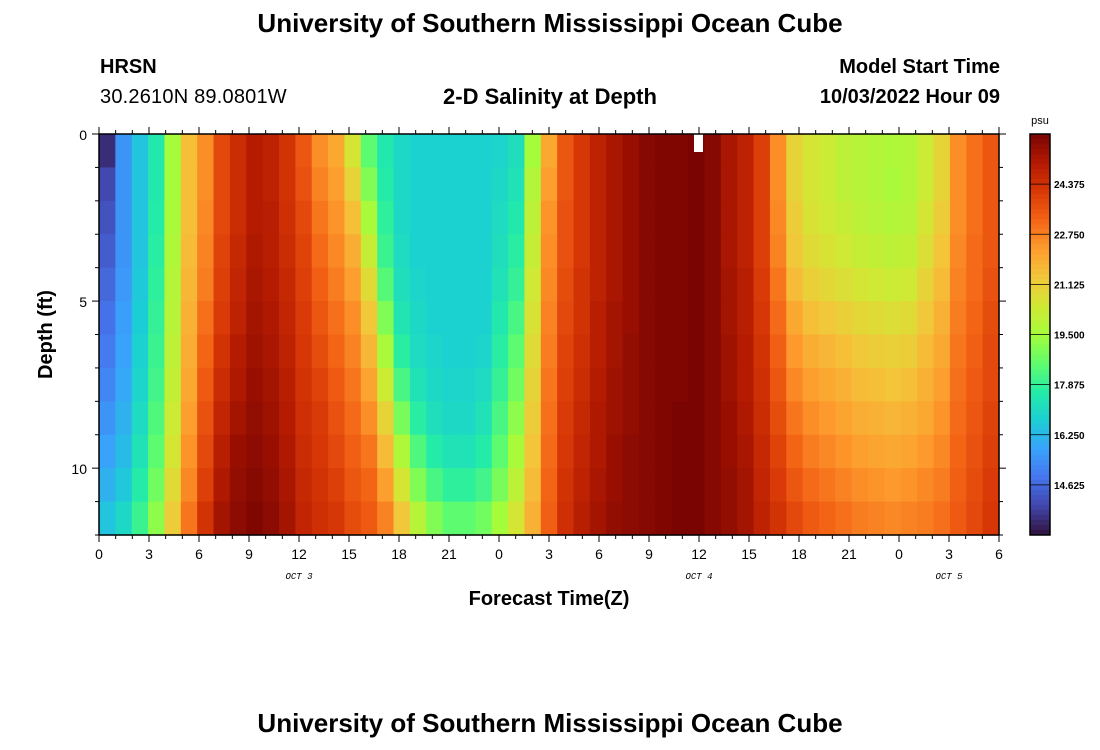 The image size is (1100, 750). What do you see at coordinates (1040, 121) in the screenshot?
I see `colorbar-unit: psu` at bounding box center [1040, 121].